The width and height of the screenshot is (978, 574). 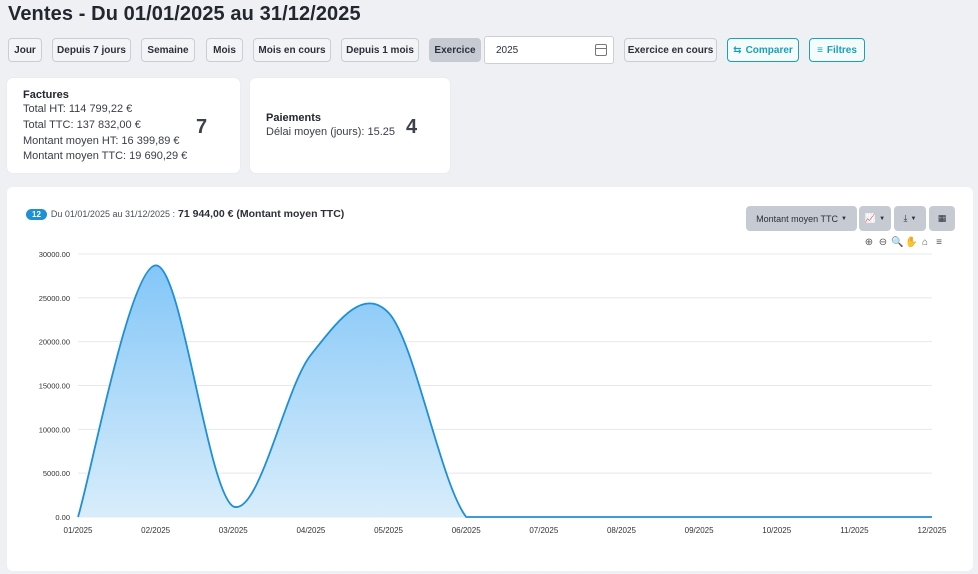 I want to click on swap-icon: ⇆, so click(x=737, y=50).